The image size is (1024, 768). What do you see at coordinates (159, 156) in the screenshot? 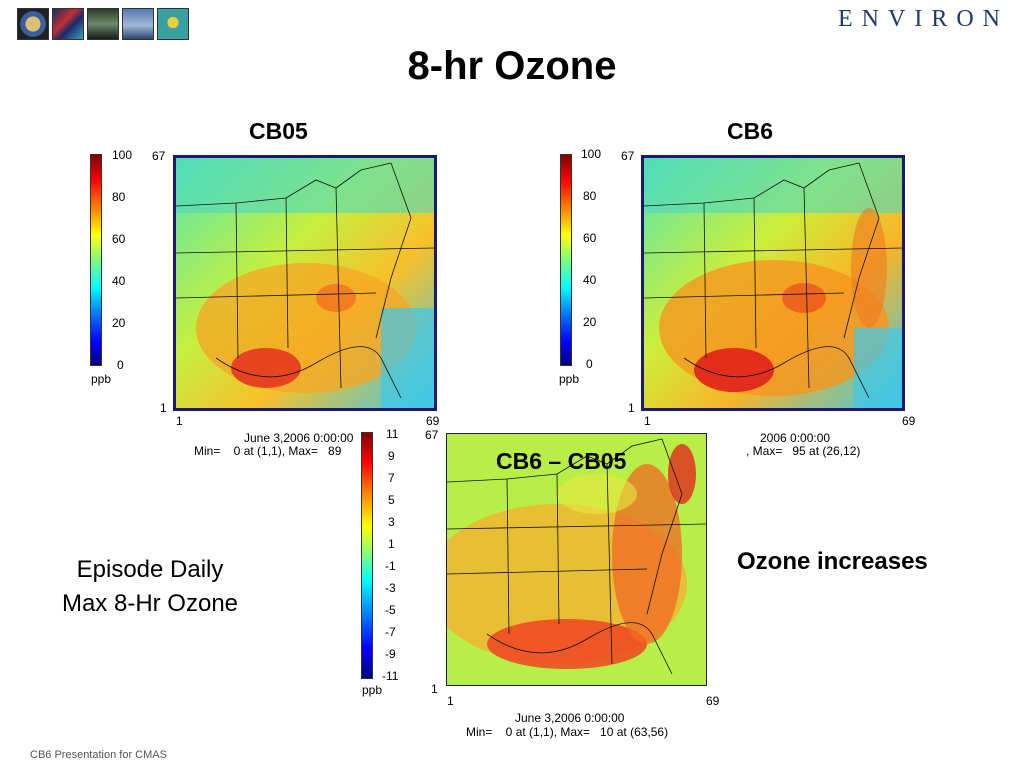
I see `cb05-y-top-label: 67` at bounding box center [159, 156].